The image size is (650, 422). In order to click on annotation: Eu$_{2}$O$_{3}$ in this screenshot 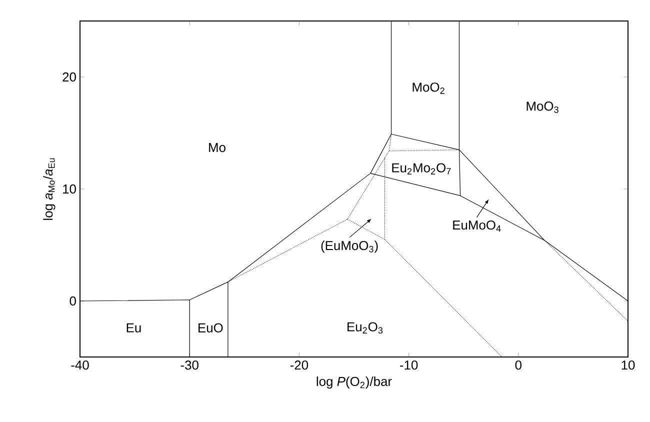, I will do `click(365, 328)`.